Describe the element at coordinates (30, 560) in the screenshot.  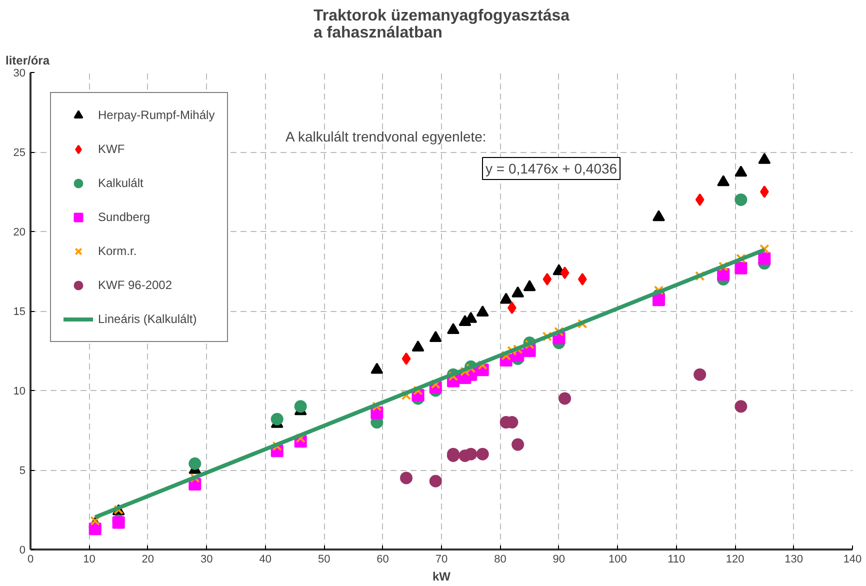
I see `x-tick-label: 0` at that location.